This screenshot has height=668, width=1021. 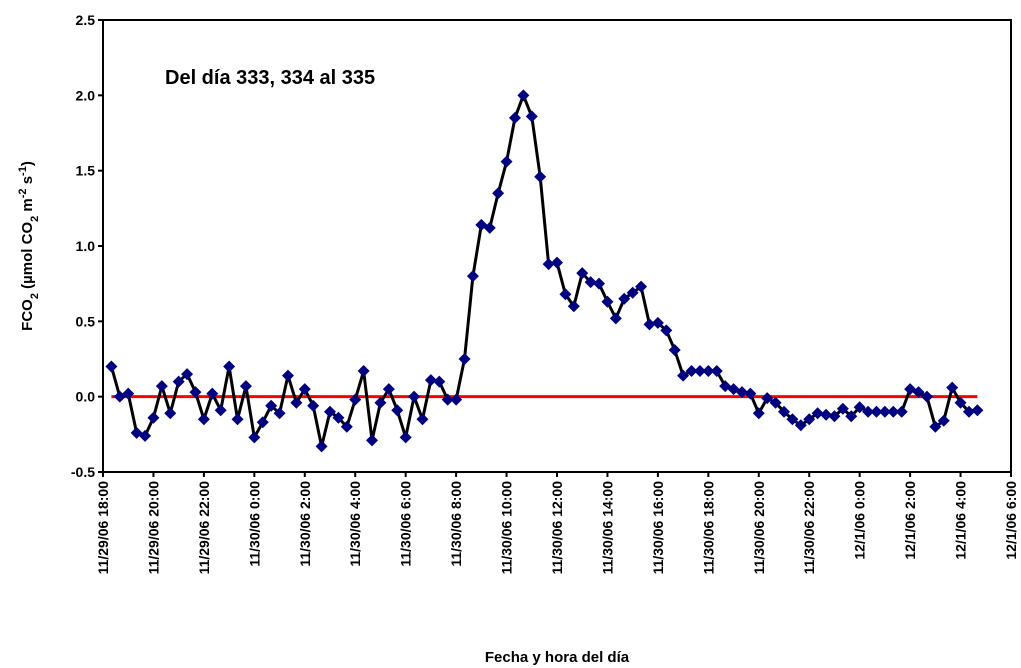 I want to click on x-tick-label: 11/30/06 6:00, so click(x=406, y=524).